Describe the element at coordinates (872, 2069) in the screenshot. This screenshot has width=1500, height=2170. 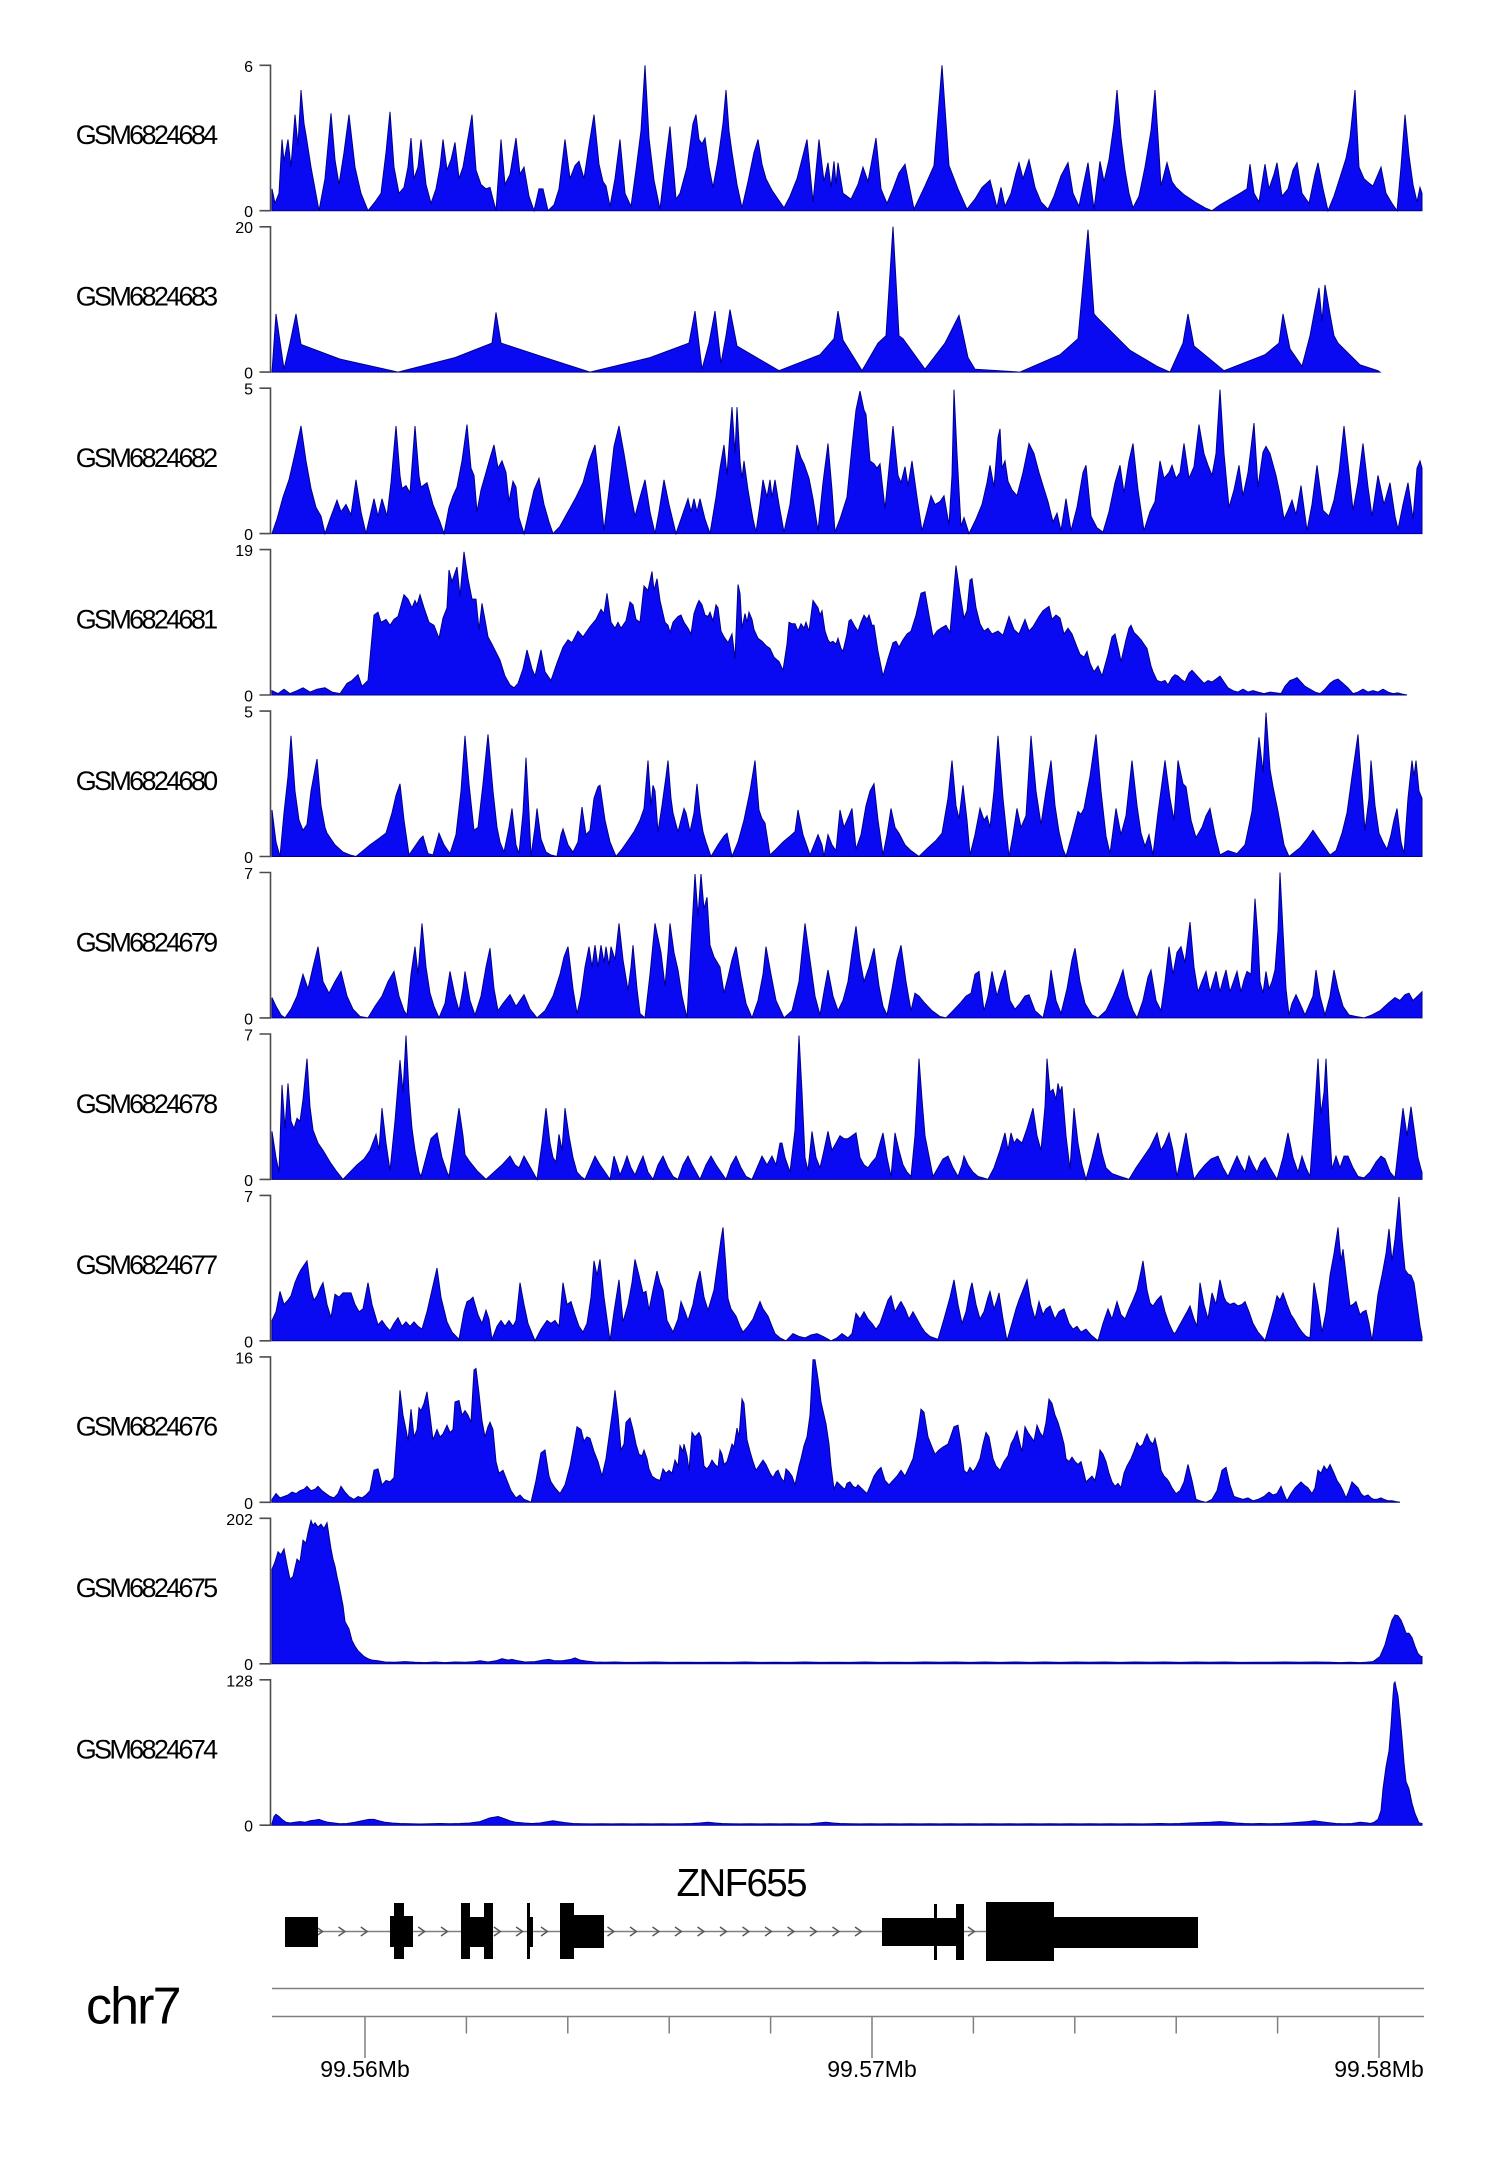
I see `svg-text: 99.57Mb` at that location.